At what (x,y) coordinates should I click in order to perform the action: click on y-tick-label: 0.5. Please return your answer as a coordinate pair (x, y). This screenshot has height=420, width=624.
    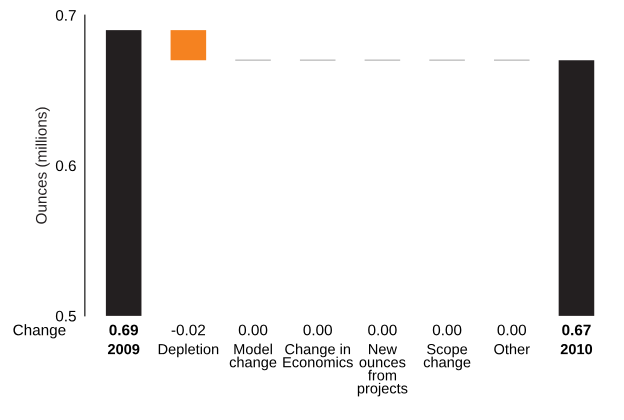
    Looking at the image, I should click on (66, 316).